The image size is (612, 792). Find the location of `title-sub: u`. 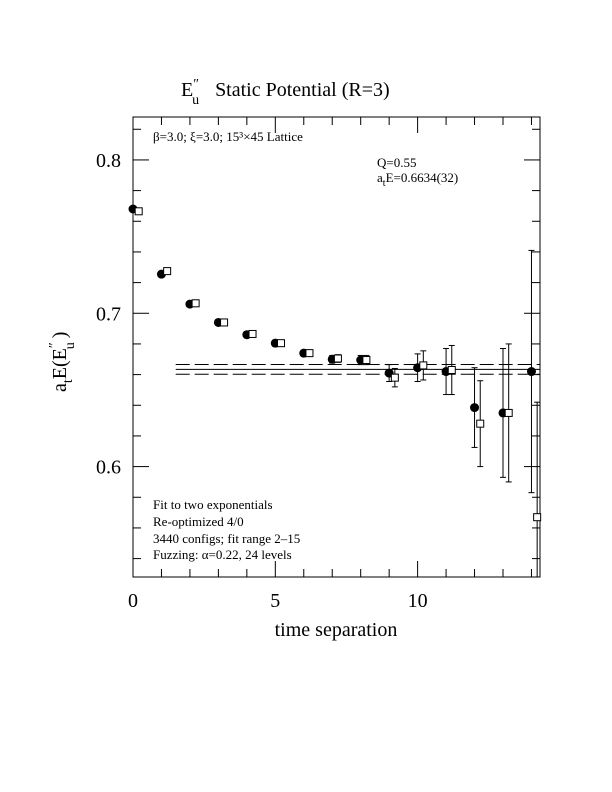

title-sub: u is located at coordinates (195, 100).